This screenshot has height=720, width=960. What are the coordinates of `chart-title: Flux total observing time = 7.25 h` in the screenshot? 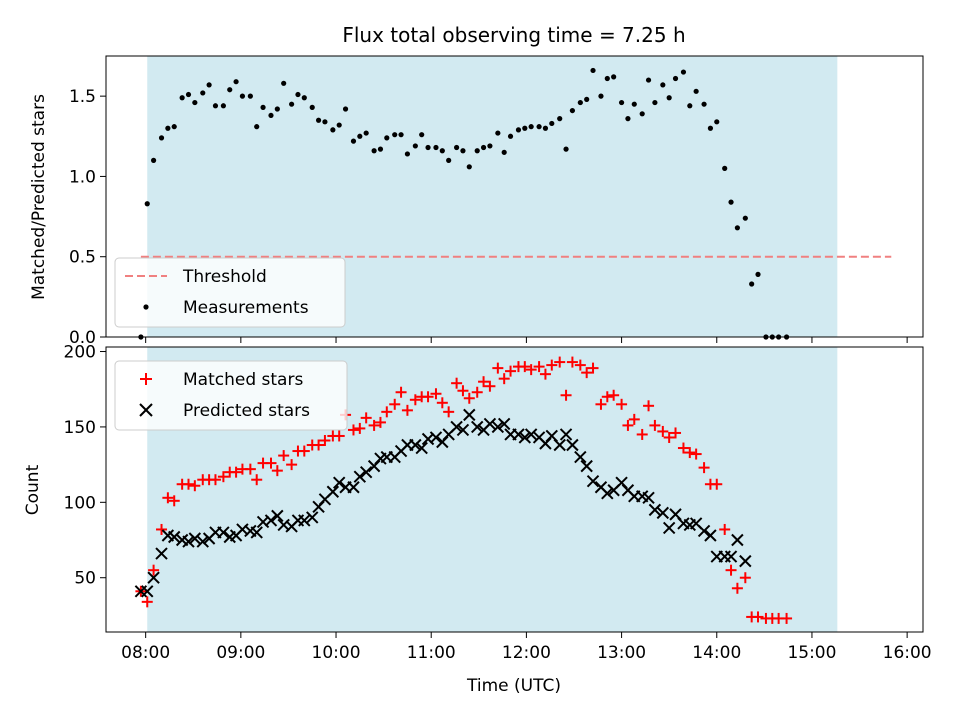 It's located at (513, 35).